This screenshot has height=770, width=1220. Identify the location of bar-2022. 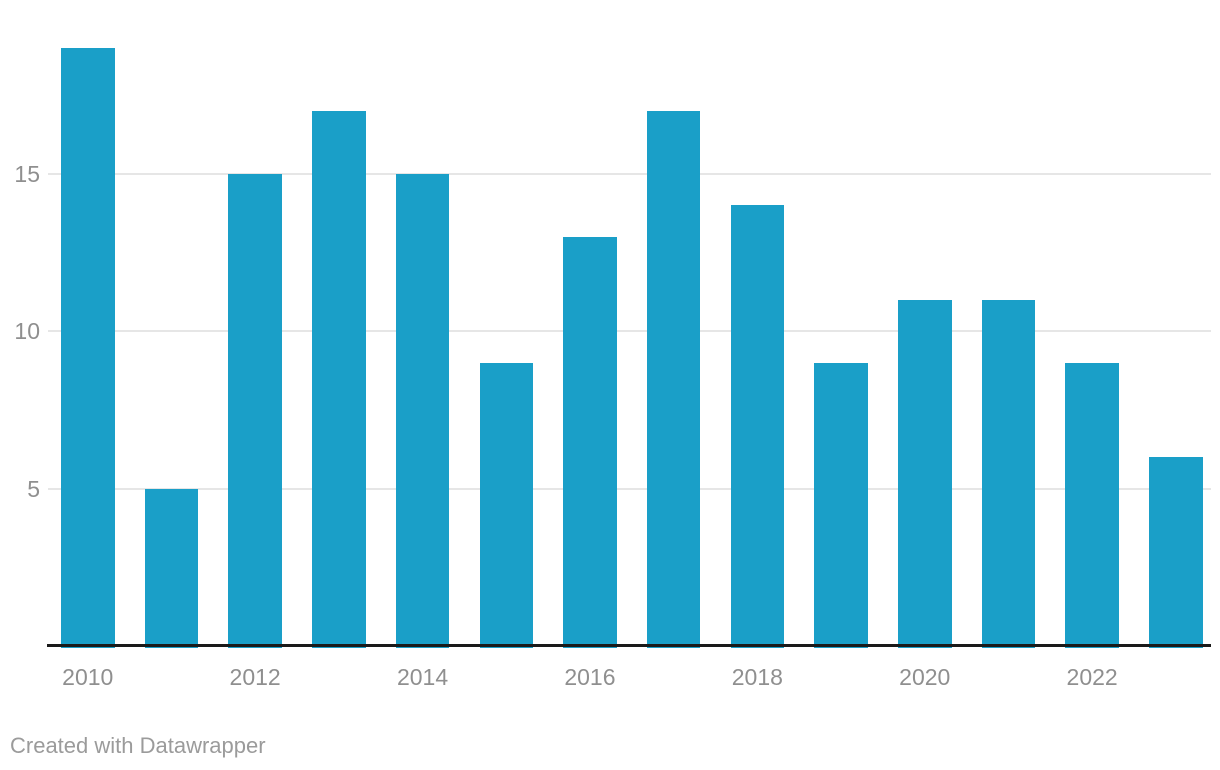
(1092, 505).